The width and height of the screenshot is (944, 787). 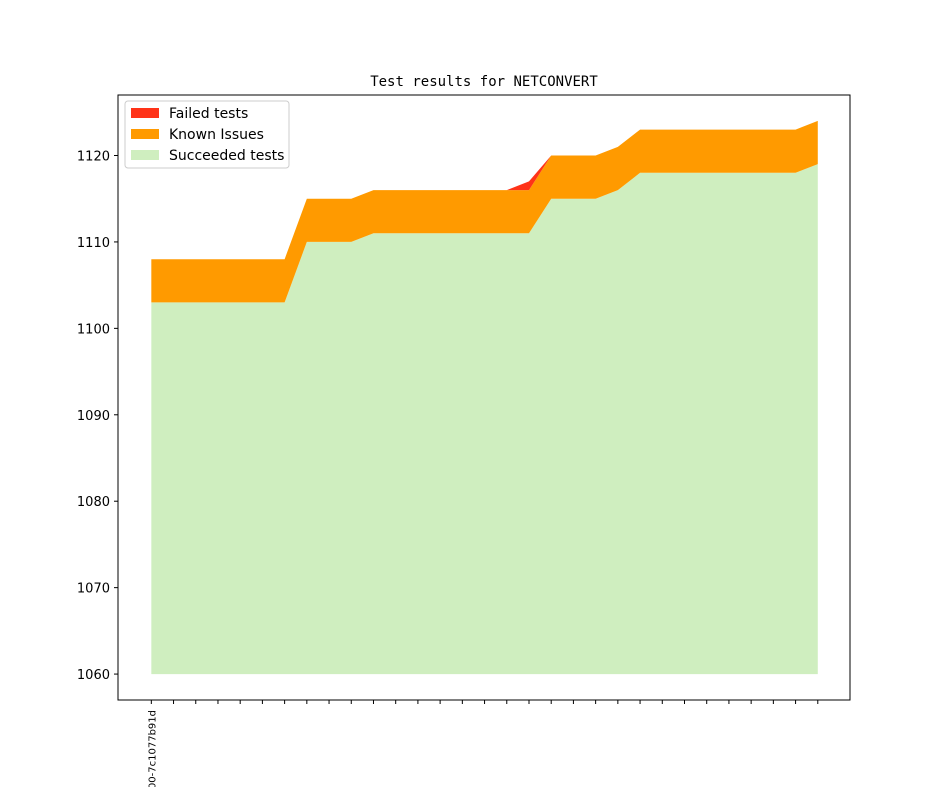 I want to click on y-tick-label: 1090, so click(x=93, y=416).